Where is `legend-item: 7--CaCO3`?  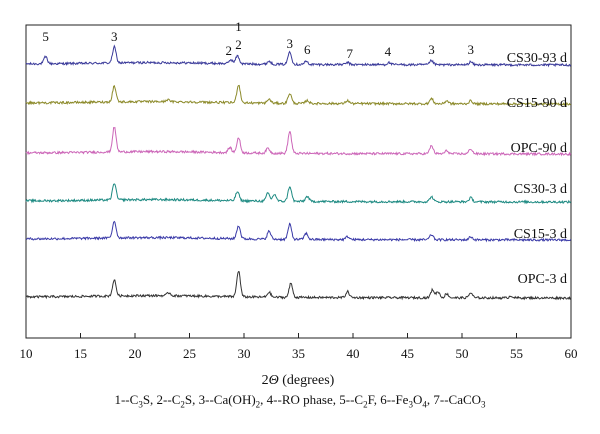
legend-item: 7--CaCO3 is located at coordinates (459, 401).